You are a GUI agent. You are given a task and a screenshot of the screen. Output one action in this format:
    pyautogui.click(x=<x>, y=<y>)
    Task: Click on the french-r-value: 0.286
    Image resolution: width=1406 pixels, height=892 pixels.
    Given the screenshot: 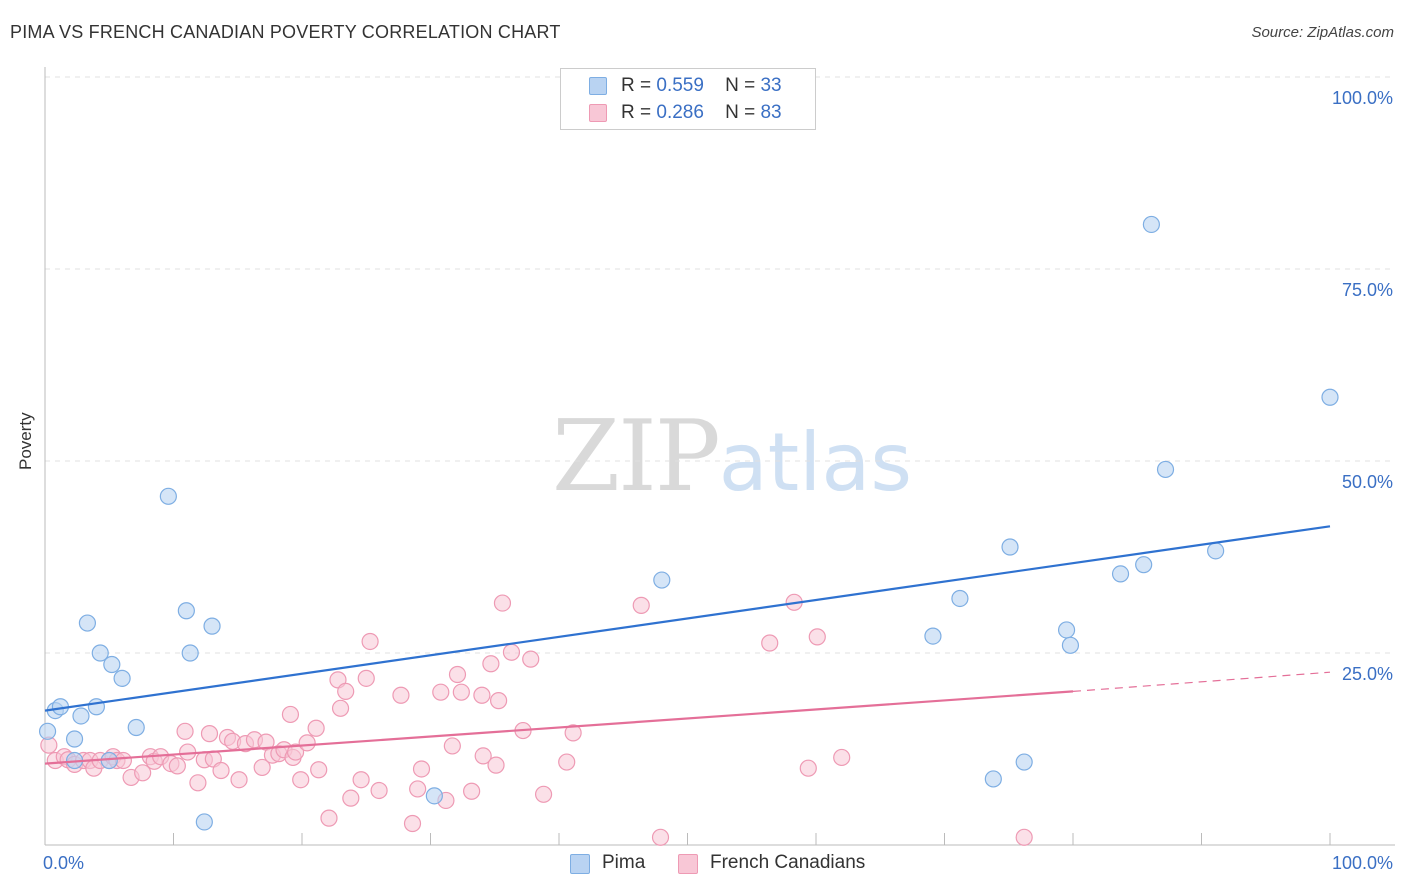 What is the action you would take?
    pyautogui.click(x=680, y=112)
    